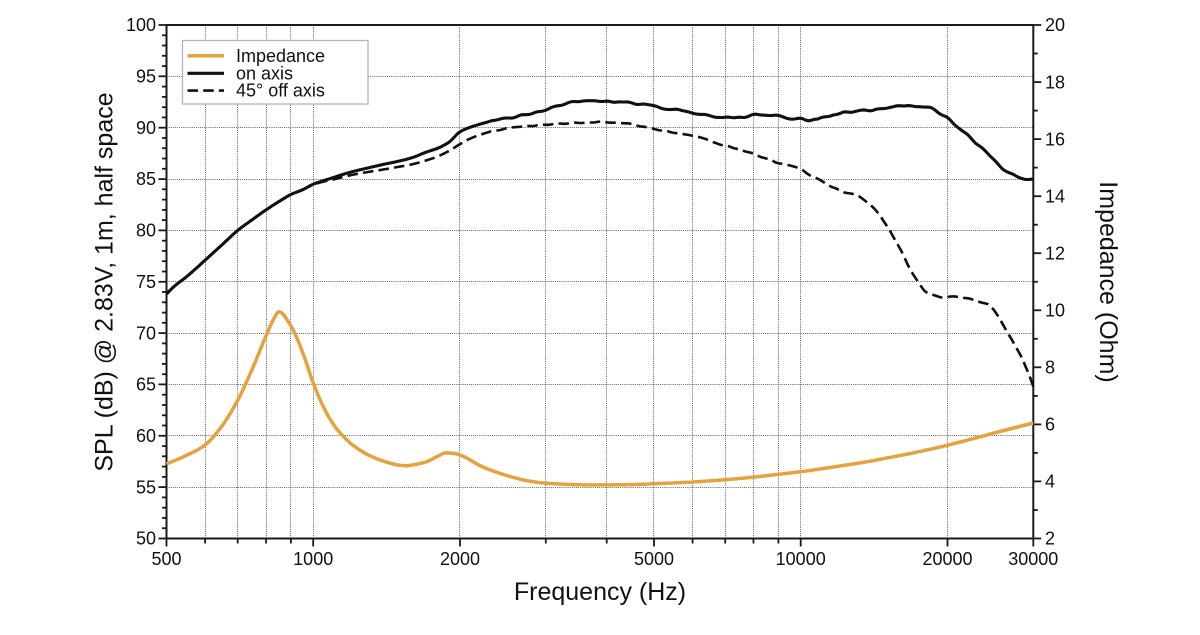  What do you see at coordinates (1055, 196) in the screenshot?
I see `svg-text: 14` at bounding box center [1055, 196].